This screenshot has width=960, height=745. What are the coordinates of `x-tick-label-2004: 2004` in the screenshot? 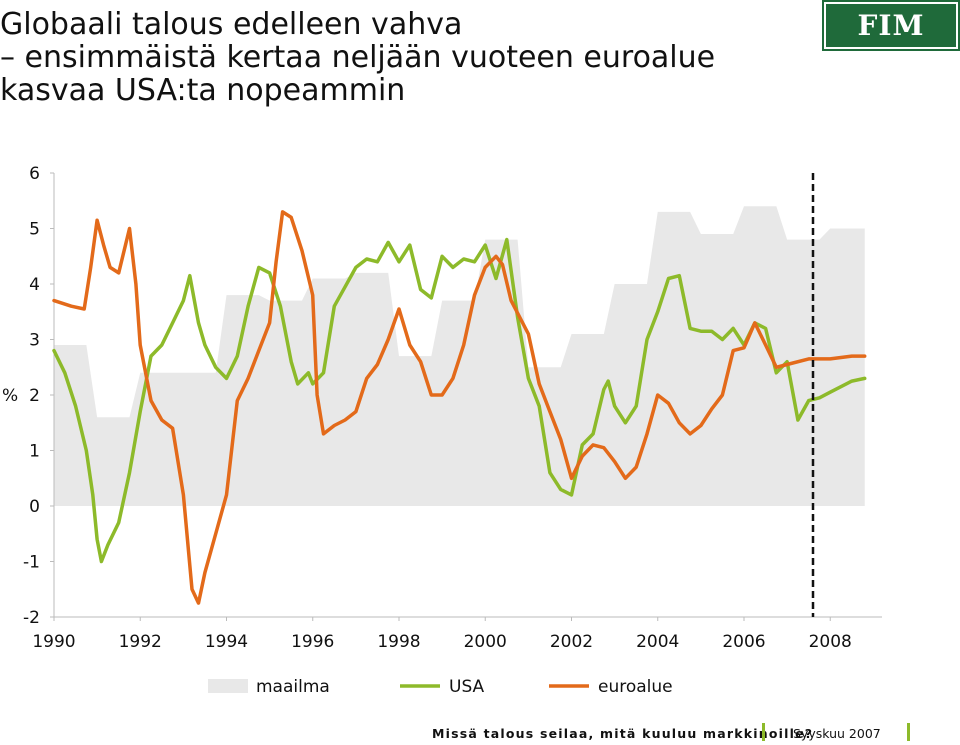 It's located at (657, 642).